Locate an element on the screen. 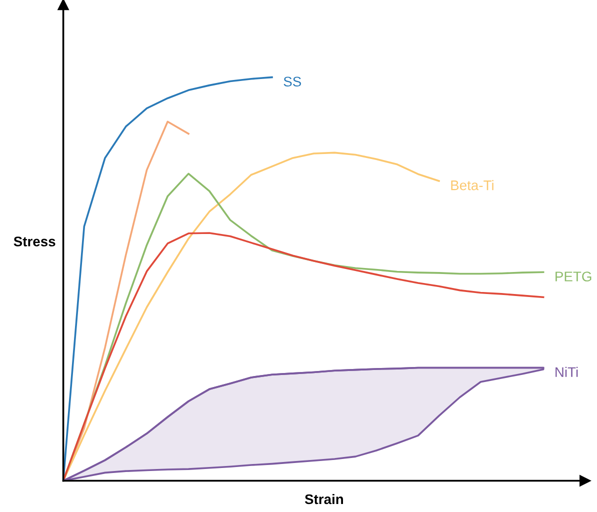 Image resolution: width=597 pixels, height=512 pixels. series-label: Beta-Ti is located at coordinates (472, 185).